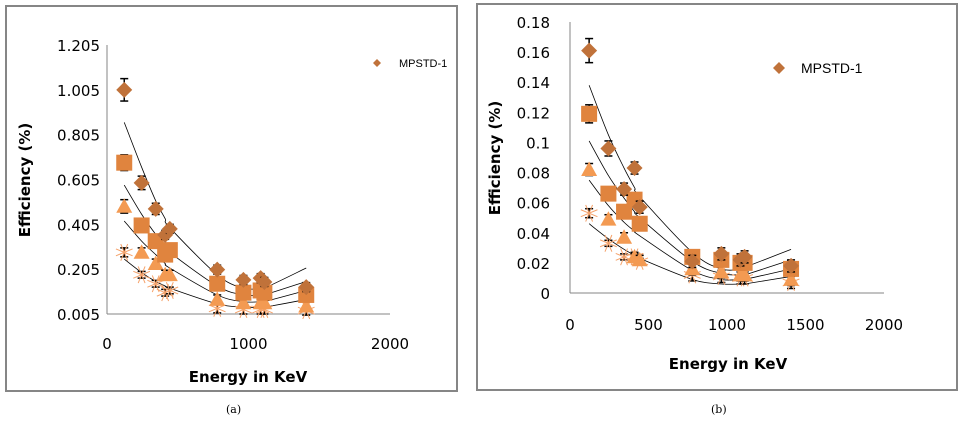 Image resolution: width=960 pixels, height=423 pixels. I want to click on chart-a-xtick-label: 1000, so click(248, 344).